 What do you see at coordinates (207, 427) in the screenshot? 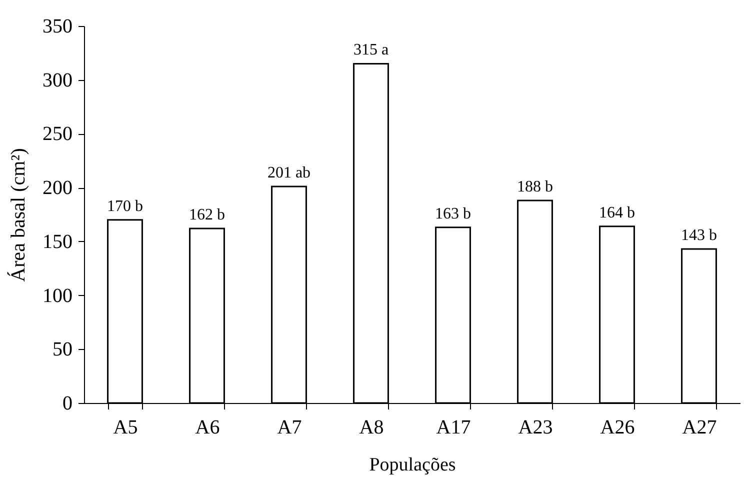
I see `x-tick-label: A6` at bounding box center [207, 427].